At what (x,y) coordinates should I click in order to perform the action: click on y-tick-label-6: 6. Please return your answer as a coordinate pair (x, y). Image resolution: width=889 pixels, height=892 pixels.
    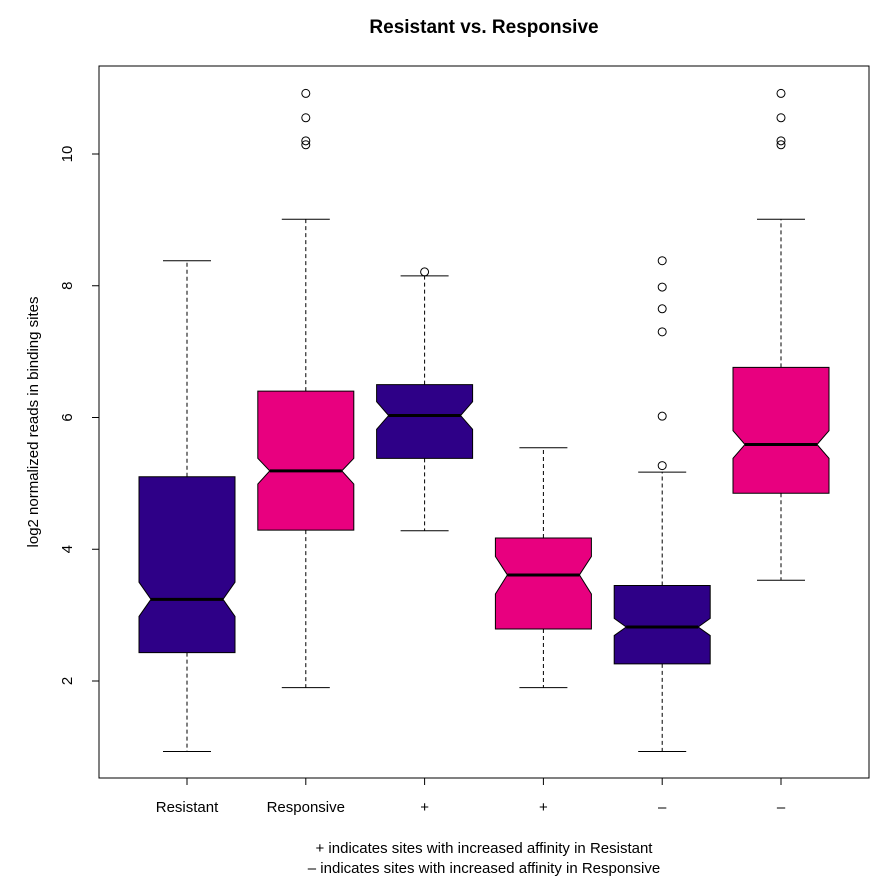
    Looking at the image, I should click on (67, 417).